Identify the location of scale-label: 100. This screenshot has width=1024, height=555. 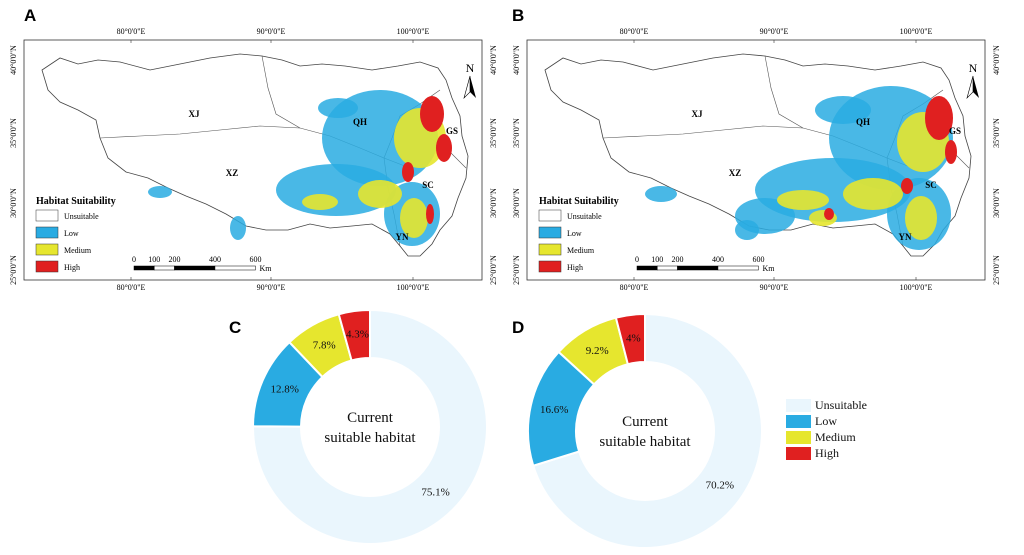
(657, 259).